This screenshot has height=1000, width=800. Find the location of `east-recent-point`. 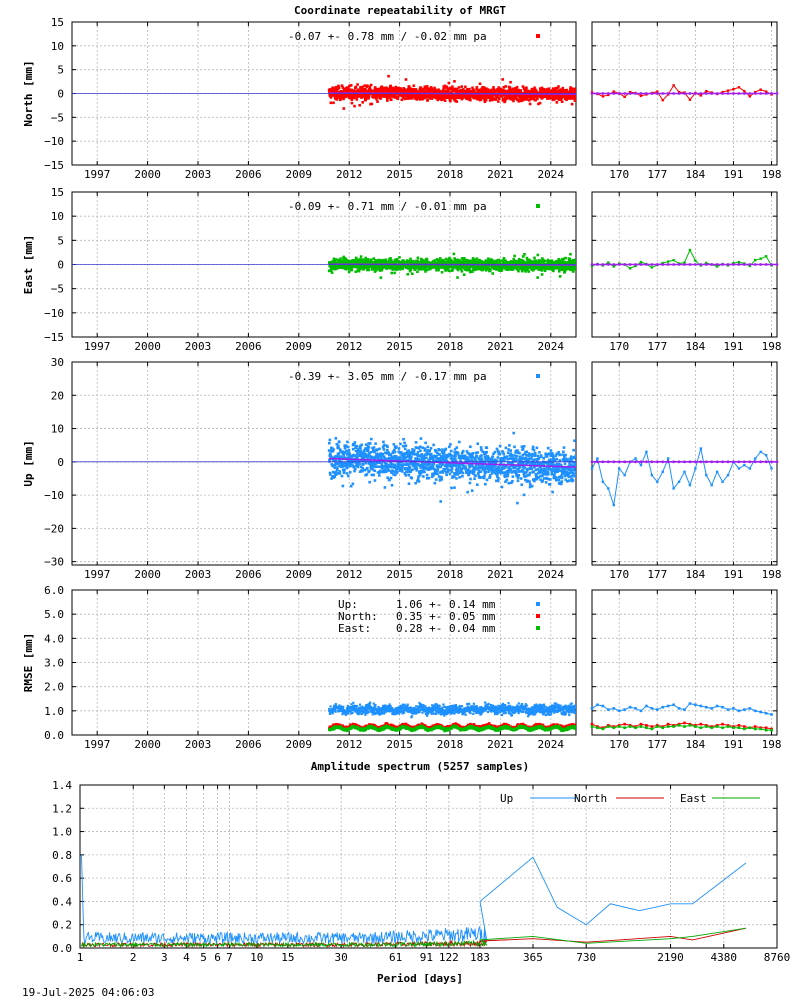

east-recent-point is located at coordinates (608, 262).